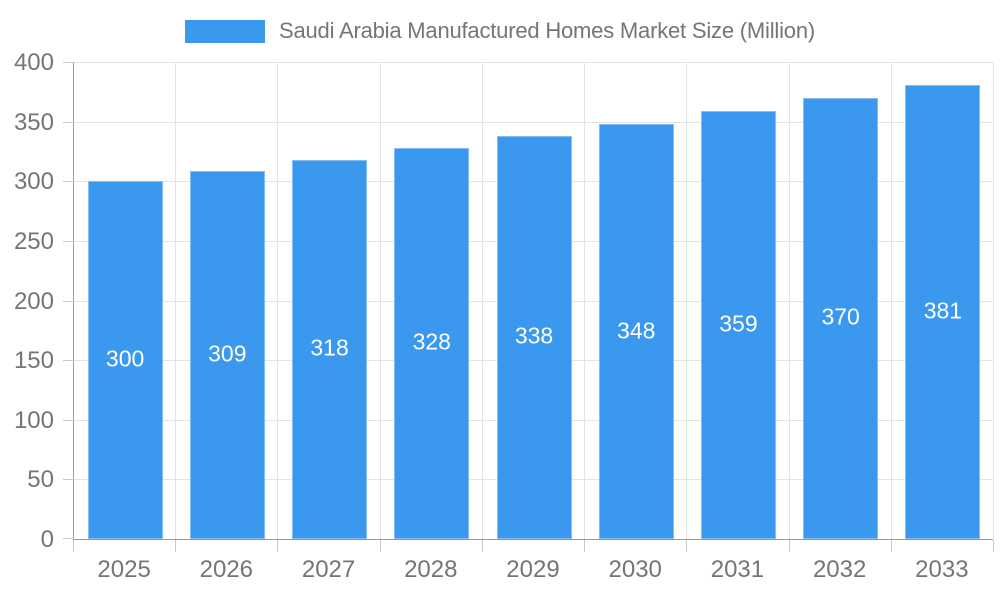 The height and width of the screenshot is (600, 1000). What do you see at coordinates (33, 361) in the screenshot?
I see `y-axis-tick-label: 150` at bounding box center [33, 361].